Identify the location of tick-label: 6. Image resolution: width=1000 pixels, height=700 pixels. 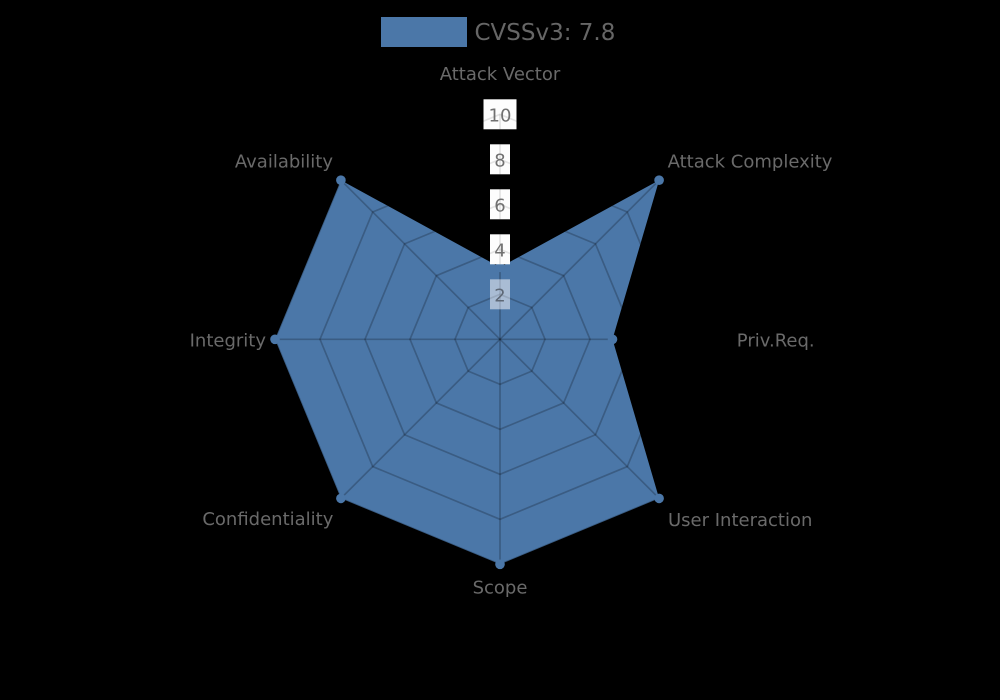
(499, 205).